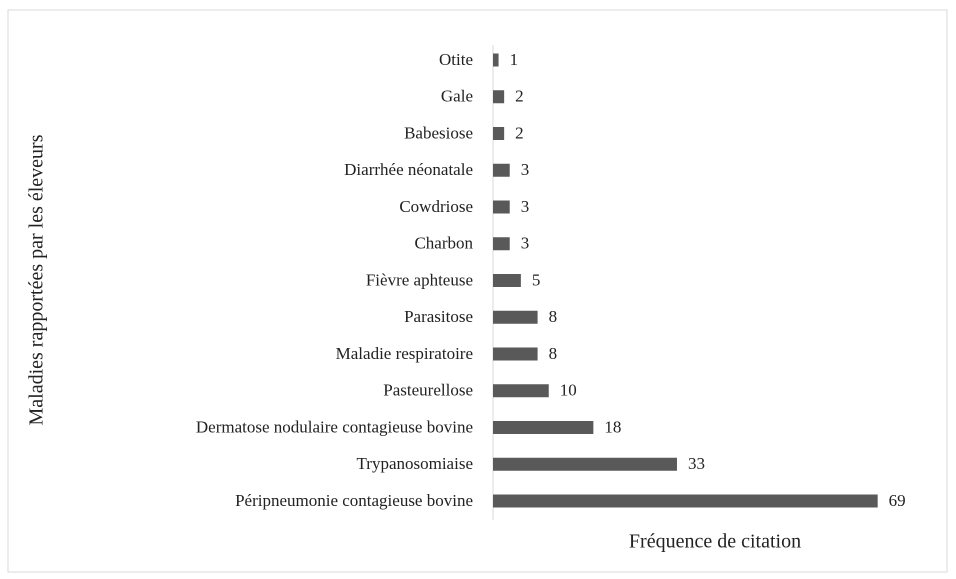 The image size is (956, 579). Describe the element at coordinates (419, 279) in the screenshot. I see `y-tick-label: Fièvre aphteuse` at that location.